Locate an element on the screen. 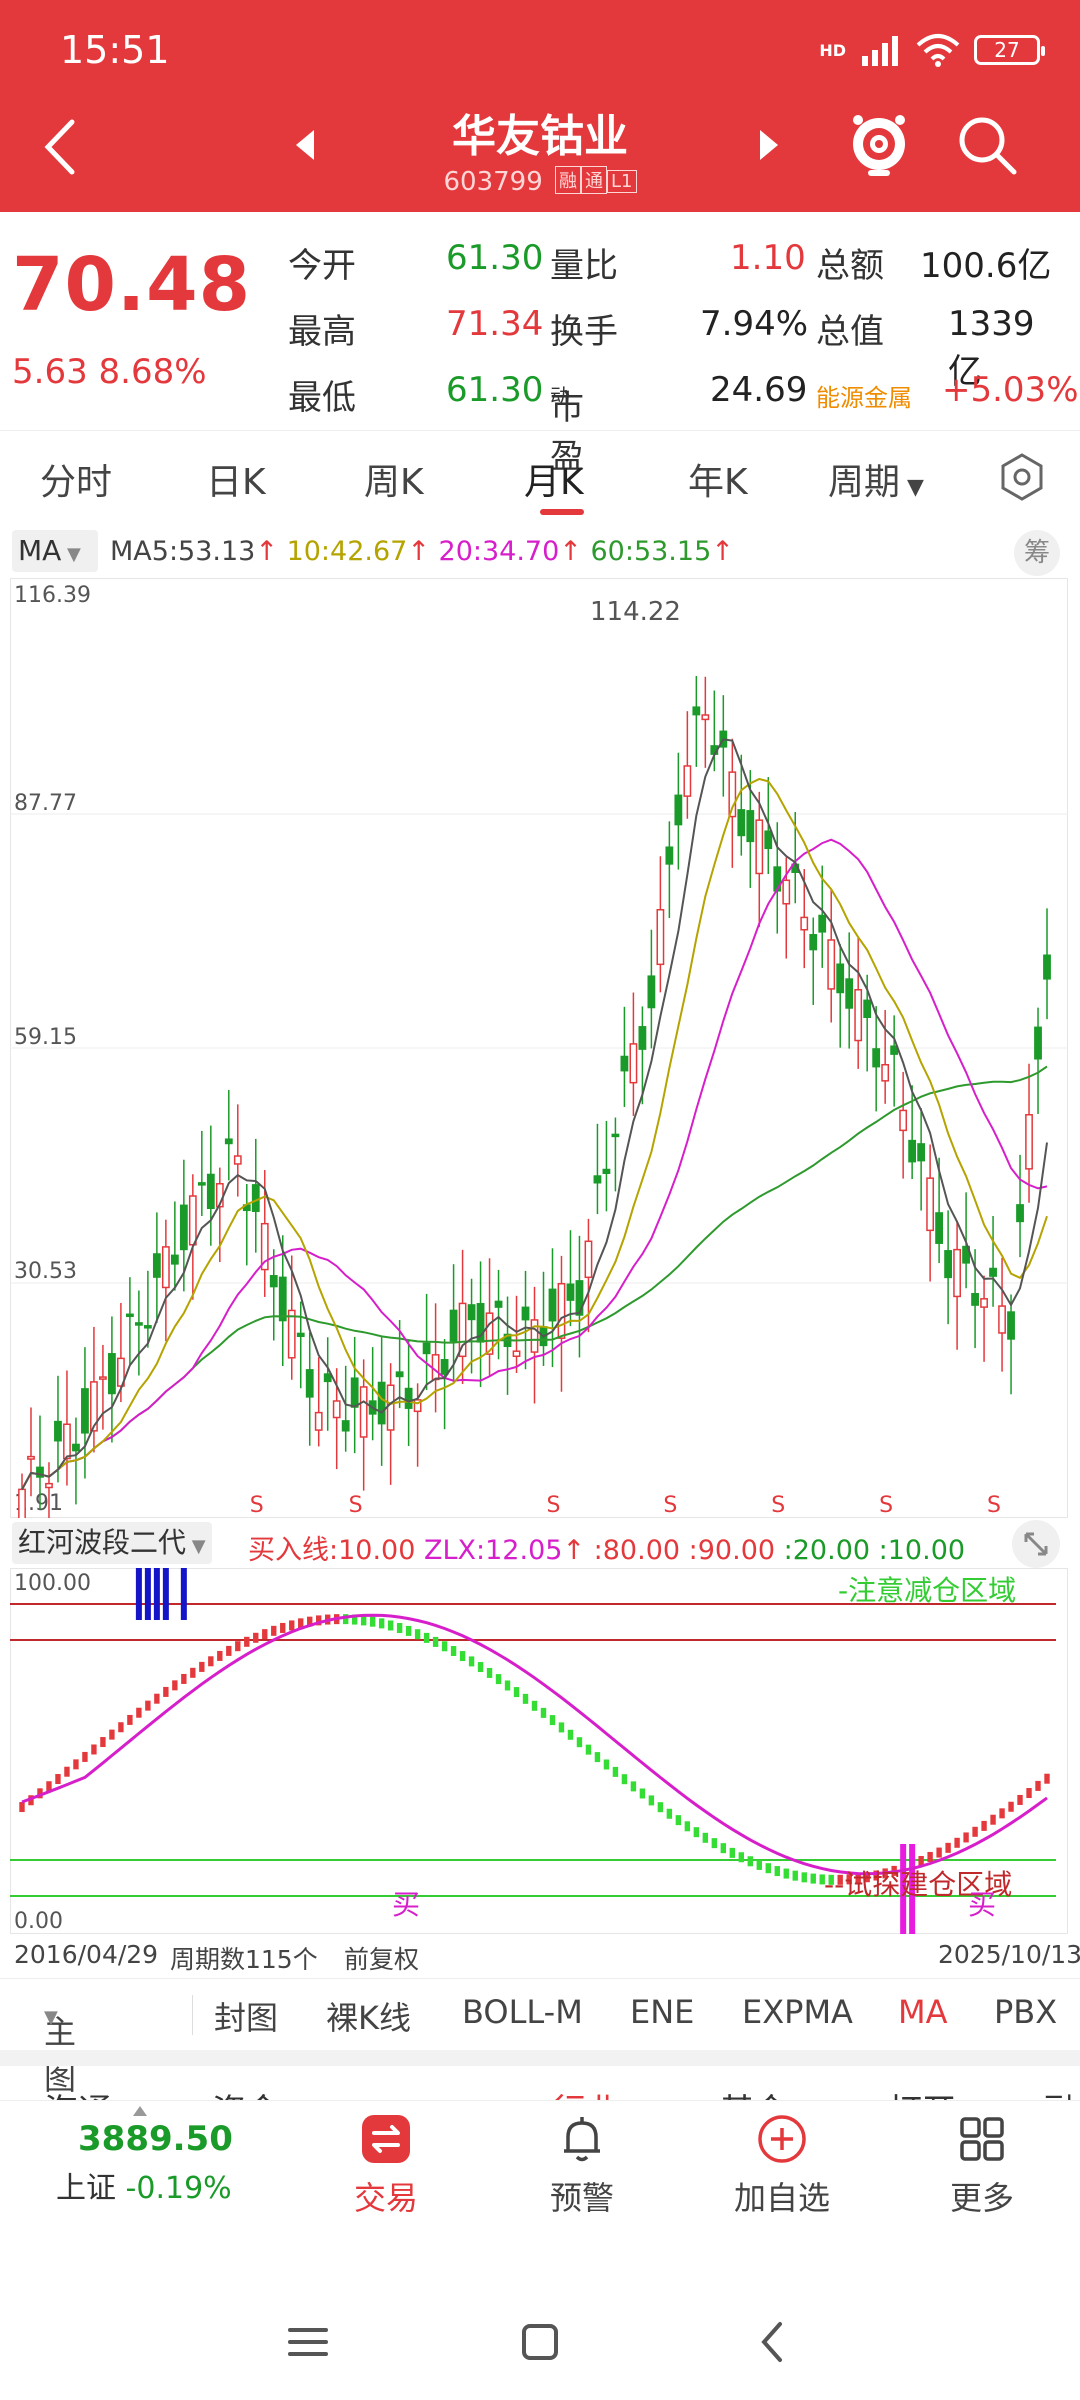  value-turnover-amount: 100.6亿 is located at coordinates (986, 266).